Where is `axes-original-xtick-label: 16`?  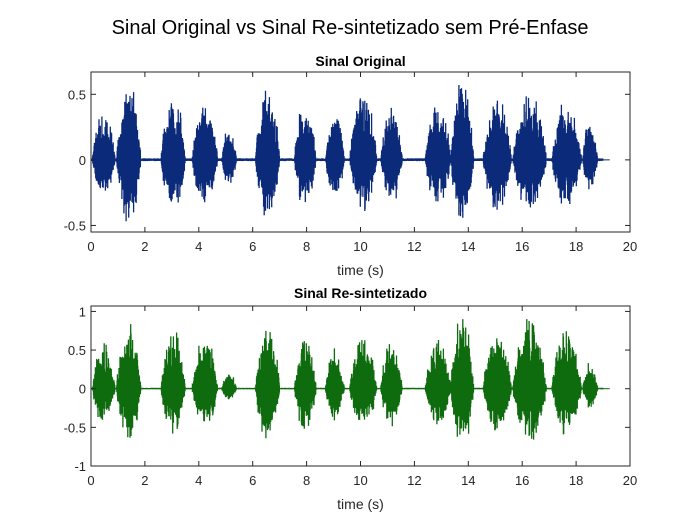
axes-original-xtick-label: 16 is located at coordinates (522, 246).